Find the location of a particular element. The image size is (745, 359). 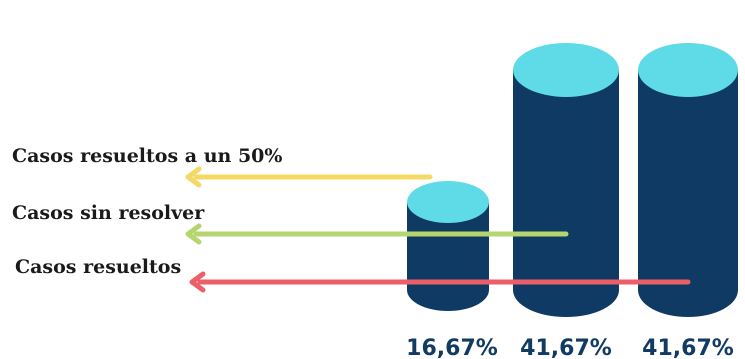

value-label-unresolved: 41,67% is located at coordinates (566, 347).